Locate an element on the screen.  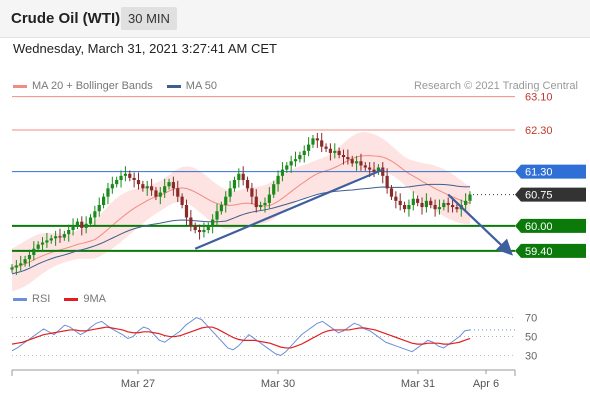
rsi-ma-line is located at coordinates (241, 337).